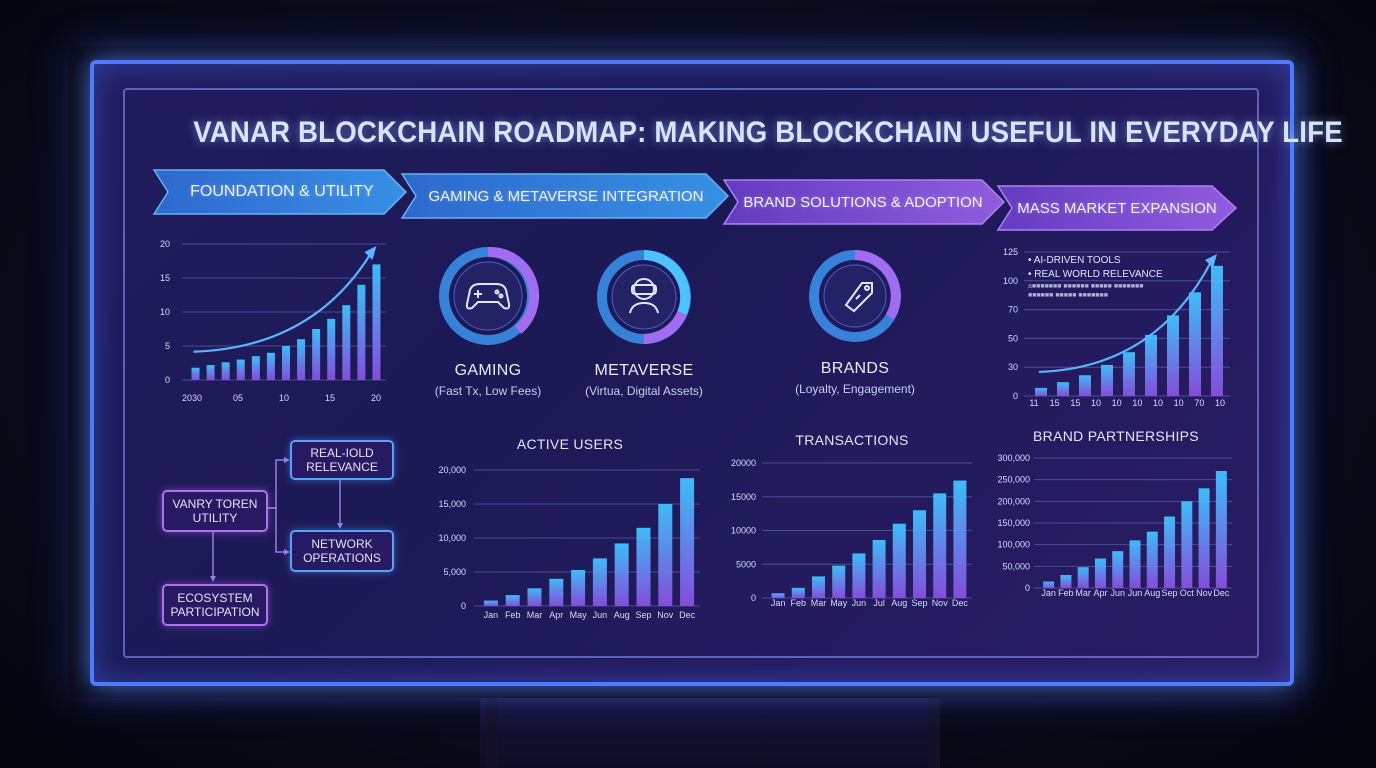 The height and width of the screenshot is (768, 1376). What do you see at coordinates (1170, 593) in the screenshot?
I see `brand-partnerships-x-tick: Sep` at bounding box center [1170, 593].